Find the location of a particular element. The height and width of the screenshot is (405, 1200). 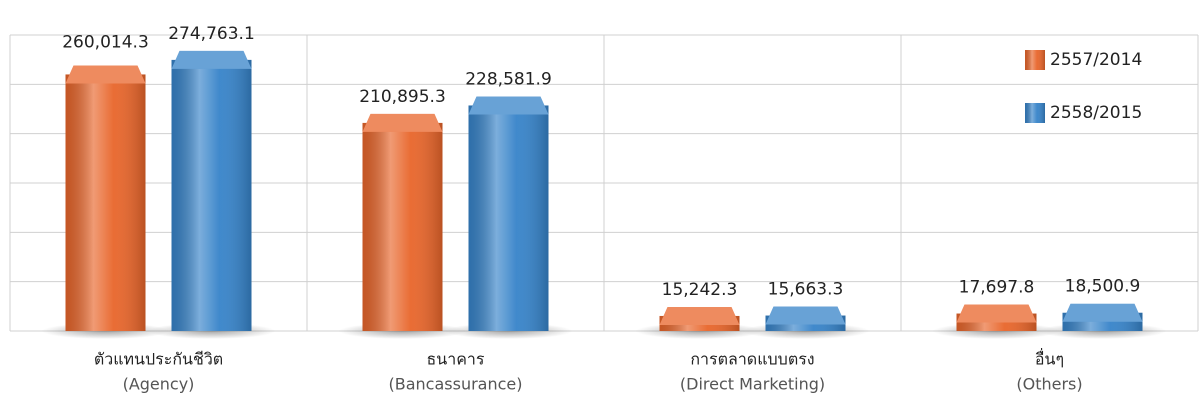

data-label: 274,763.1 is located at coordinates (211, 34).